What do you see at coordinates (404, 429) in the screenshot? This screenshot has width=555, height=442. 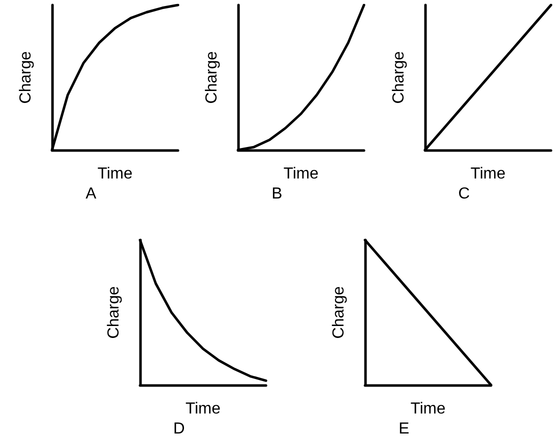 I see `text: E` at bounding box center [404, 429].